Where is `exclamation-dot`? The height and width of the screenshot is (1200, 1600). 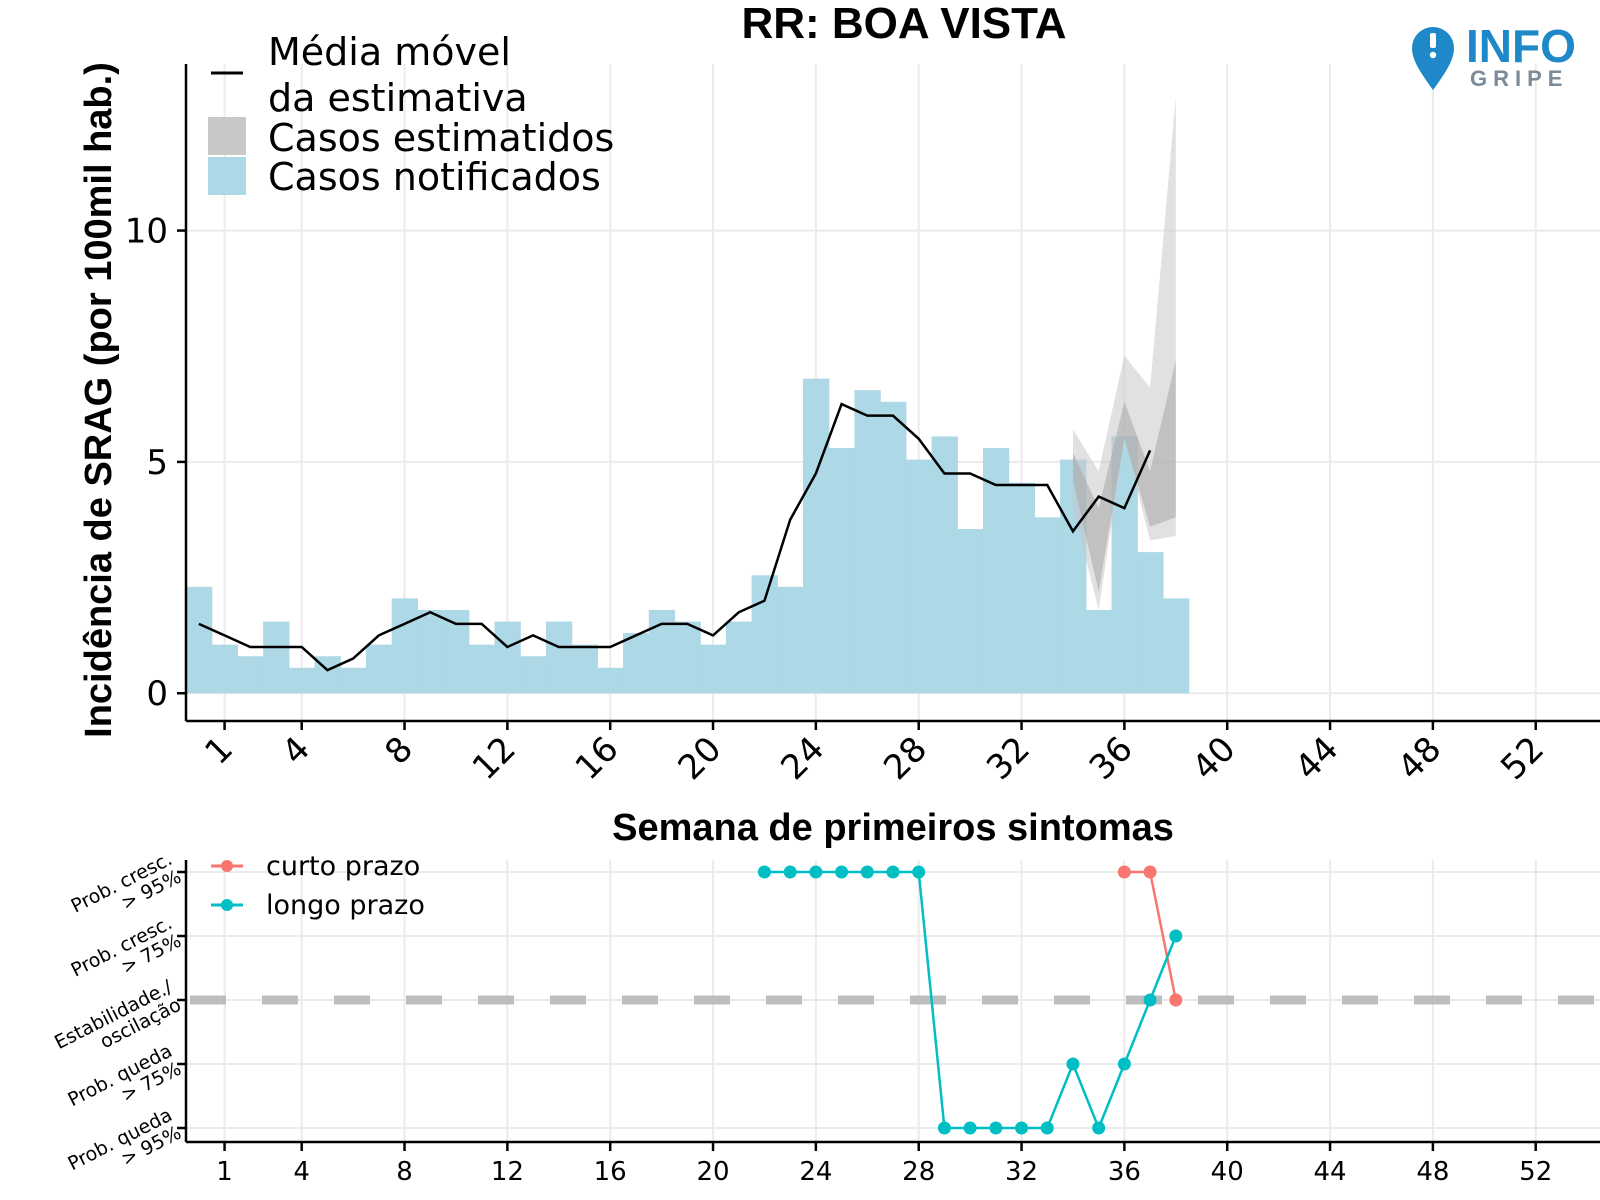 exclamation-dot is located at coordinates (1433, 55).